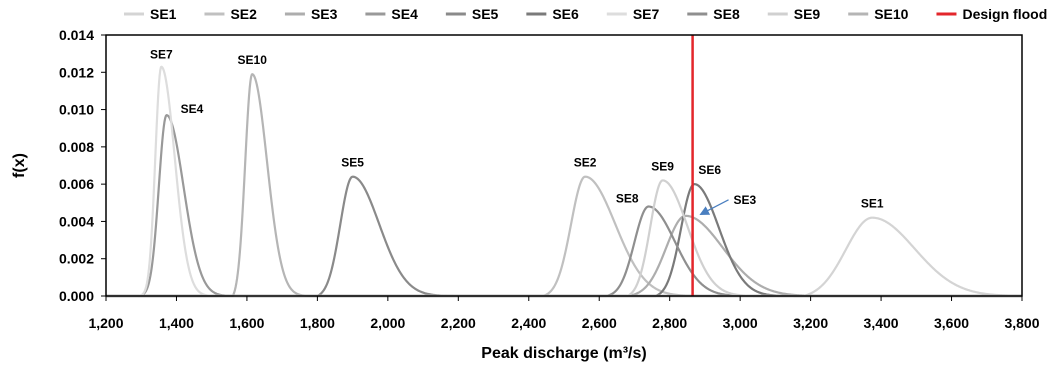 Image resolution: width=1047 pixels, height=366 pixels. What do you see at coordinates (324, 14) in the screenshot?
I see `legend-label: SE3` at bounding box center [324, 14].